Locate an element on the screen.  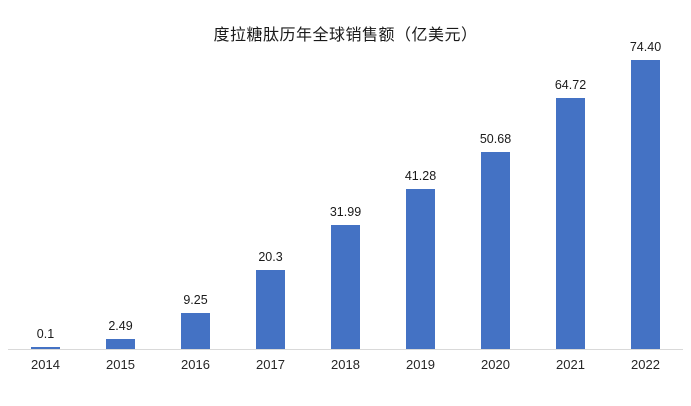
x-axis-tick-label: 2021 is located at coordinates (570, 364).